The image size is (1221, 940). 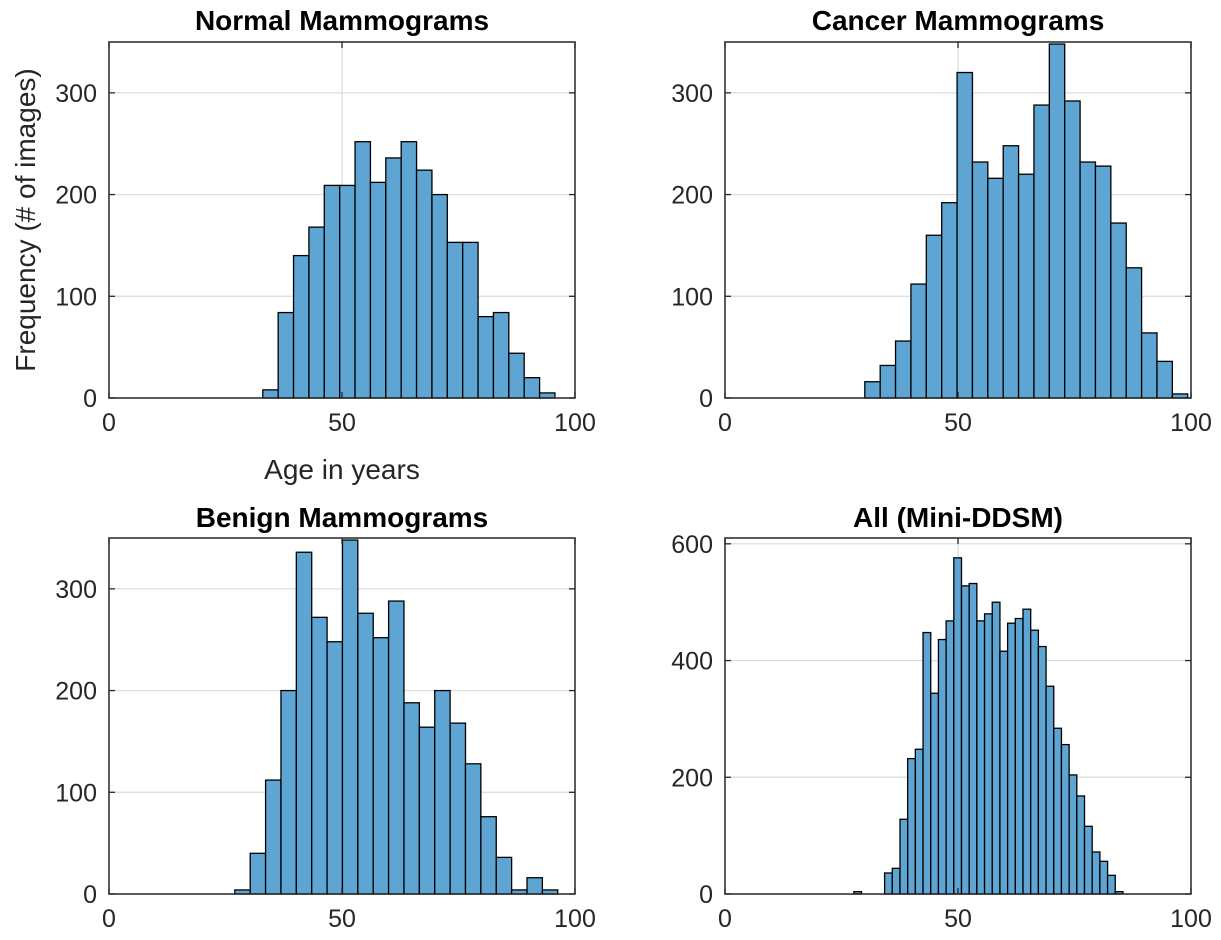 What do you see at coordinates (342, 20) in the screenshot?
I see `panel-title: Normal Mammograms` at bounding box center [342, 20].